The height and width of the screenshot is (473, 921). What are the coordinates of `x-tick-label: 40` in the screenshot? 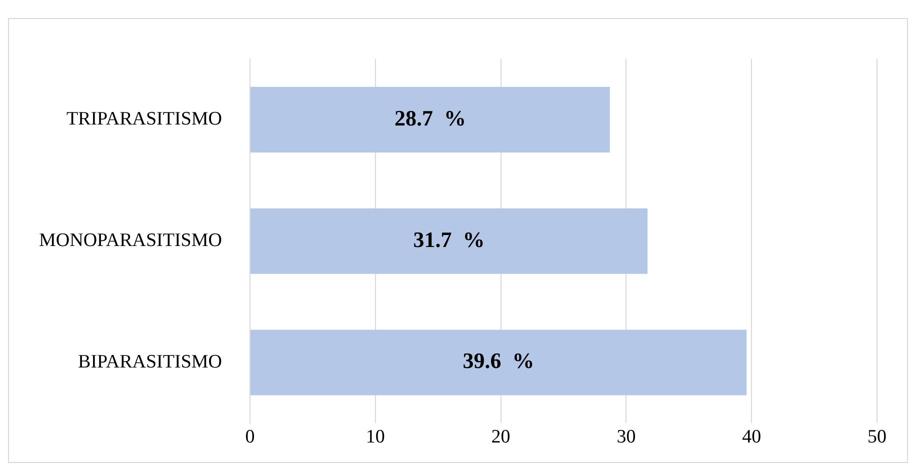 It's located at (752, 437).